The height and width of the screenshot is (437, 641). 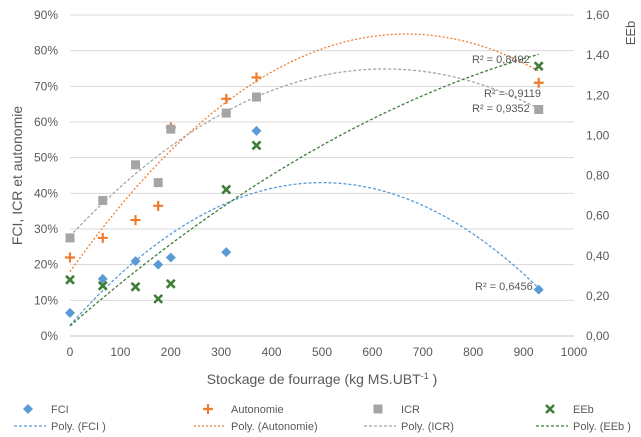 I want to click on r2-label-fci: R² = 0,6456, so click(x=504, y=287).